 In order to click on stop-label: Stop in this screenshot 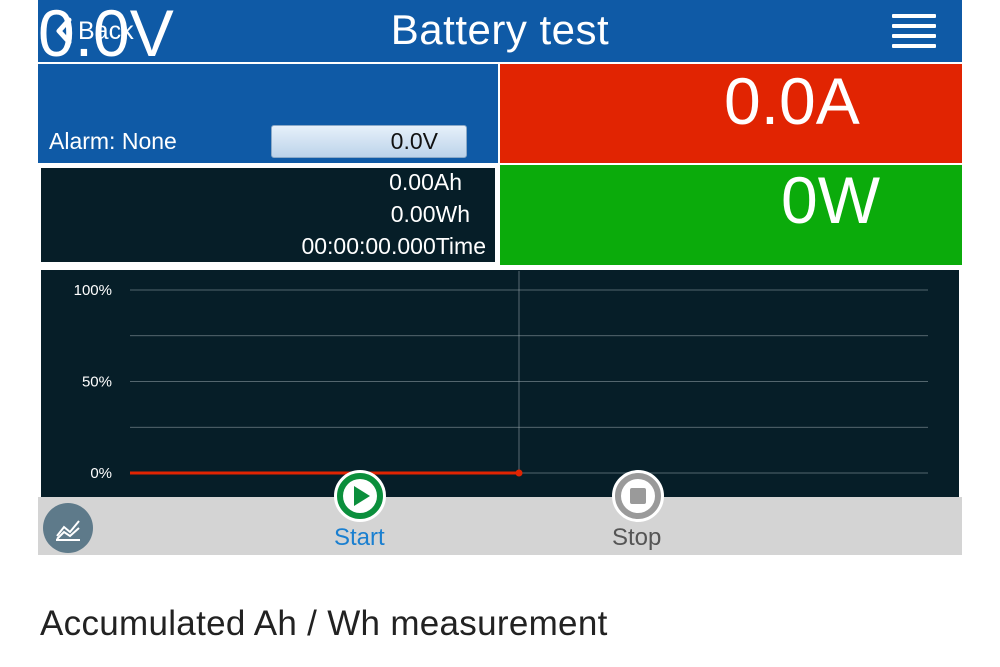, I will do `click(637, 537)`.